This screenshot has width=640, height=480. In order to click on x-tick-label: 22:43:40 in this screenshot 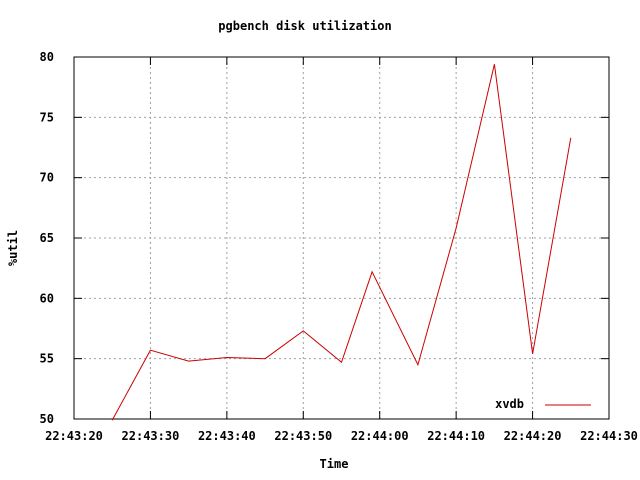, I will do `click(227, 436)`.